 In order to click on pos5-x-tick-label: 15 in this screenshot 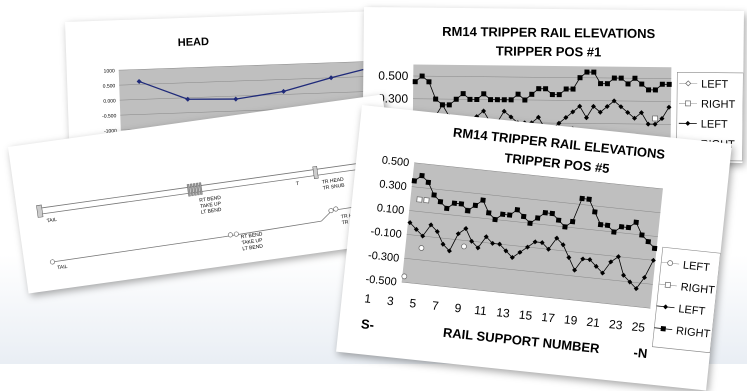, I will do `click(525, 315)`.